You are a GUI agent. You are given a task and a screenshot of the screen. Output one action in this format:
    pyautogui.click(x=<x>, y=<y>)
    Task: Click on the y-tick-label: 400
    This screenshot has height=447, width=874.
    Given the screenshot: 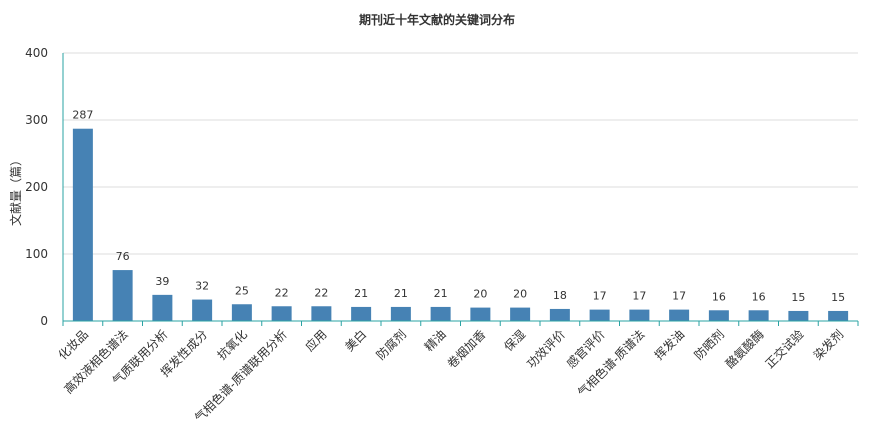 What is the action you would take?
    pyautogui.click(x=36, y=53)
    